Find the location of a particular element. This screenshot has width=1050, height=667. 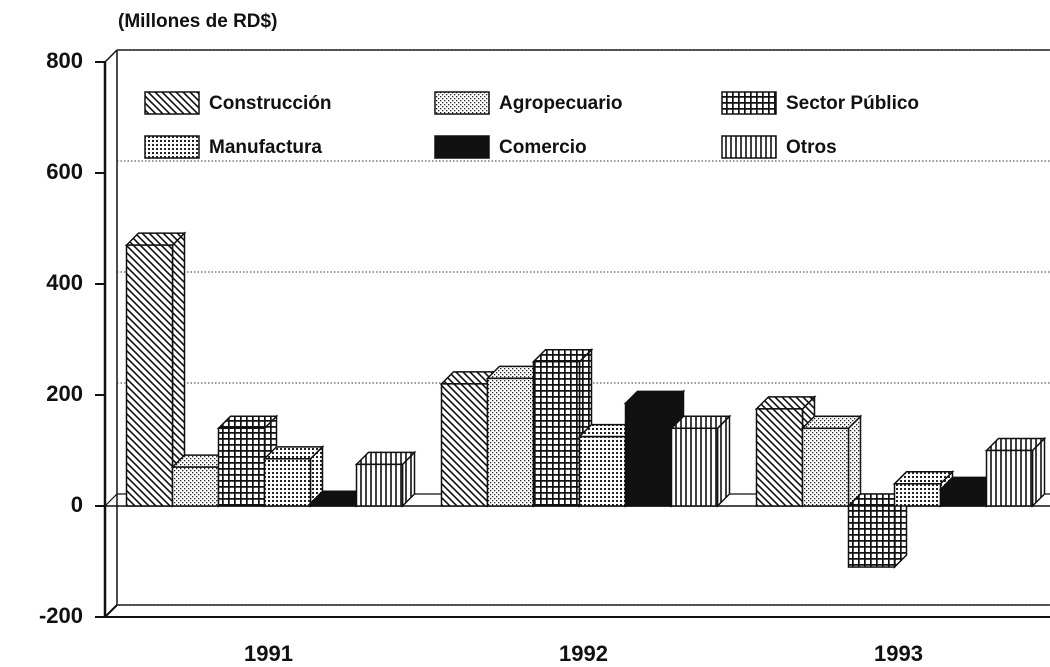

x-tick-label: 1991 is located at coordinates (268, 653).